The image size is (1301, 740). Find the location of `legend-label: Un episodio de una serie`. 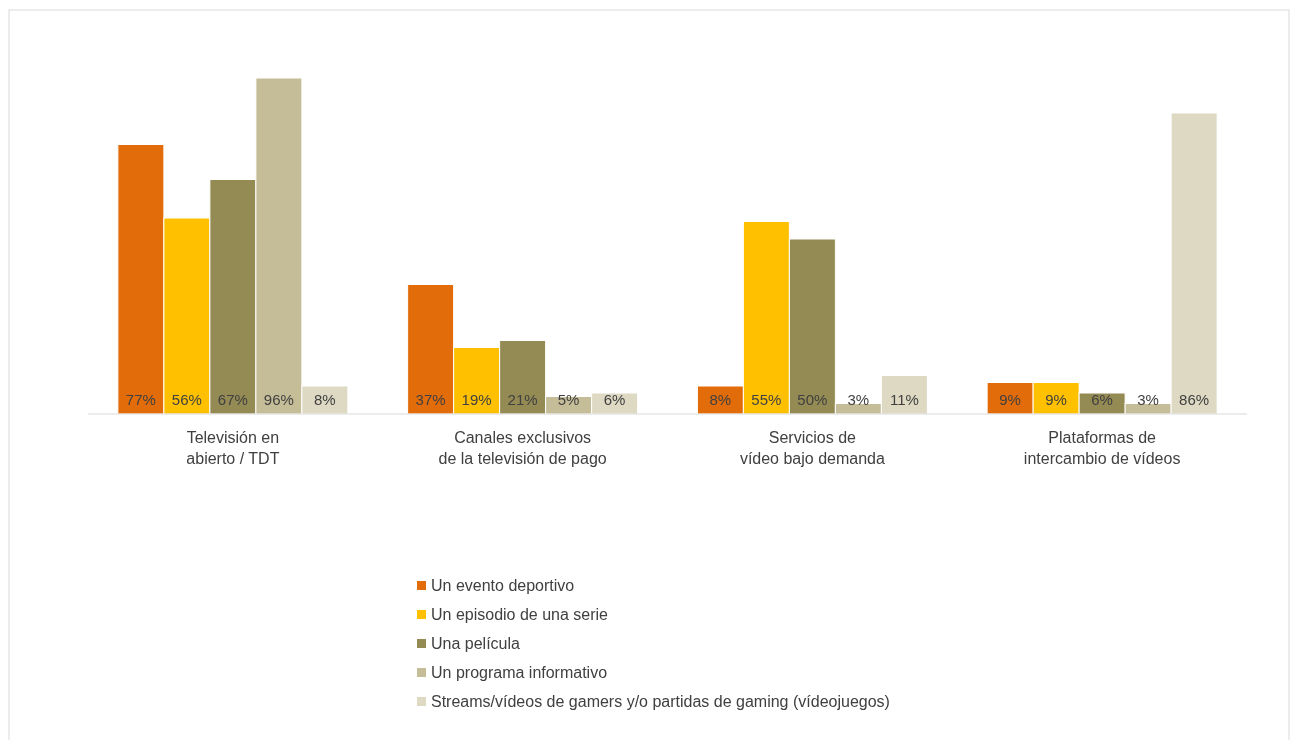

legend-label: Un episodio de una serie is located at coordinates (520, 614).